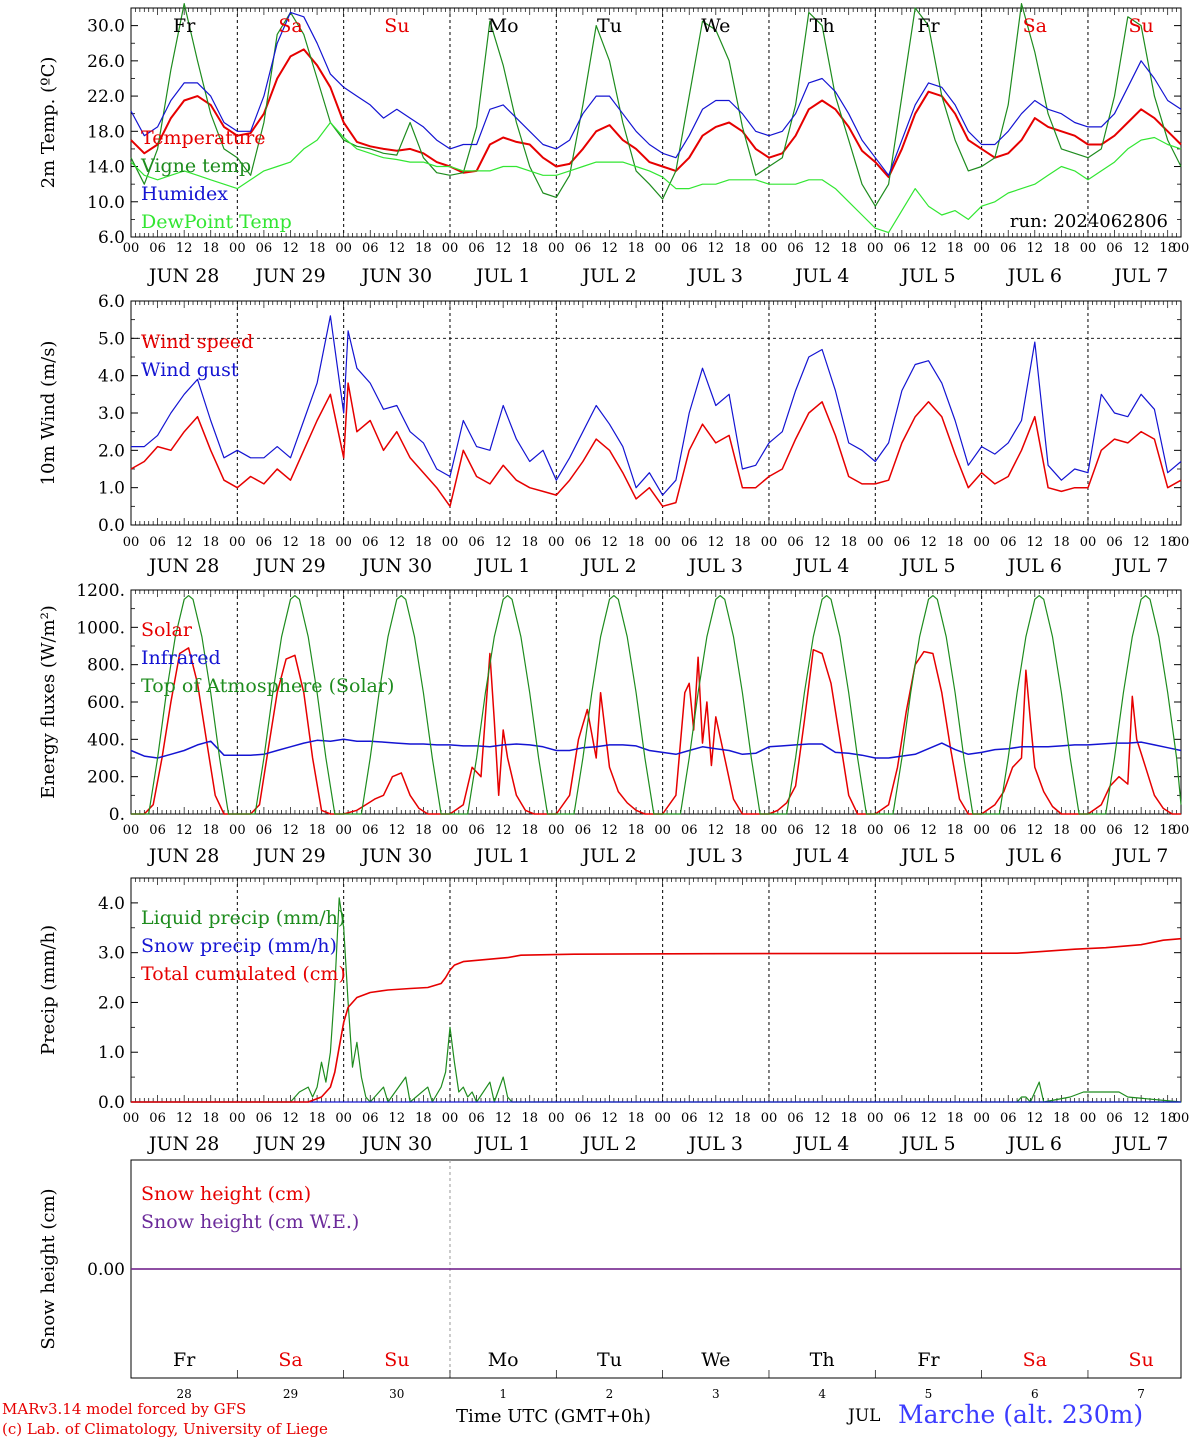 Image resolution: width=1194 pixels, height=1444 pixels. Describe the element at coordinates (226, 1194) in the screenshot. I see `legend-entry-snow: Snow height (cm)` at that location.